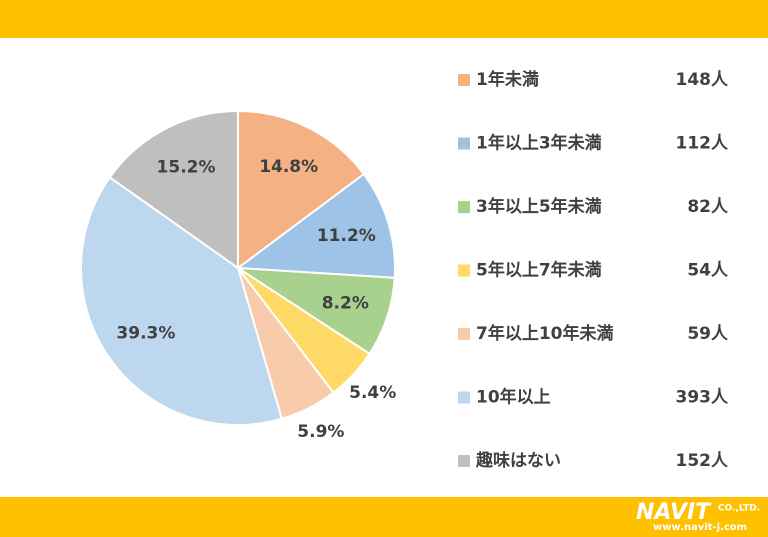 This screenshot has width=768, height=537. What do you see at coordinates (186, 168) in the screenshot?
I see `data-label: 15.2%` at bounding box center [186, 168].